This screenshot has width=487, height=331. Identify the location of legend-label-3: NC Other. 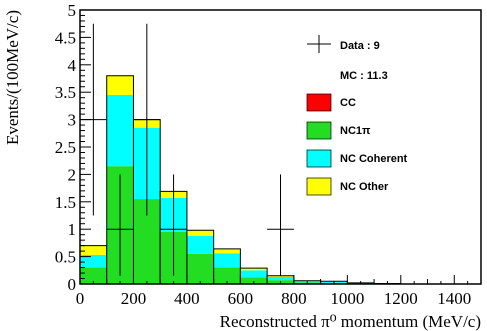
(364, 187).